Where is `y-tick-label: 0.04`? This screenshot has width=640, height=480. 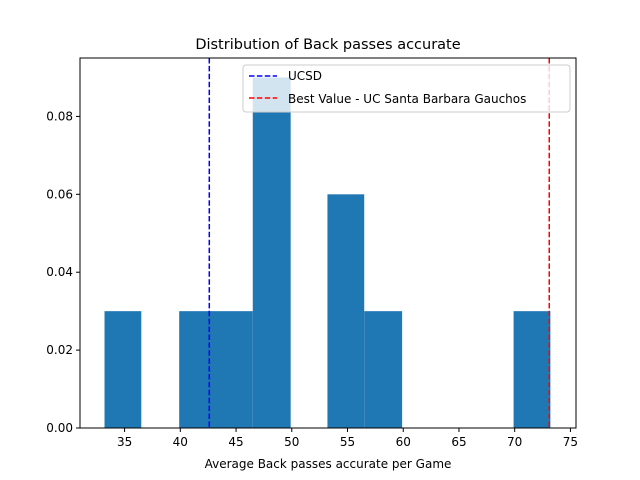 y-tick-label: 0.04 is located at coordinates (59, 272).